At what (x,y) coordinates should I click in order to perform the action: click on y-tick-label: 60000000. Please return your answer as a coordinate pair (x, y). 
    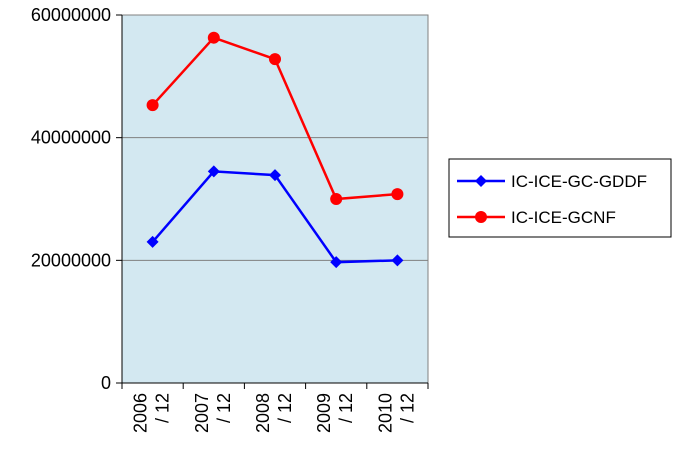
    Looking at the image, I should click on (71, 15).